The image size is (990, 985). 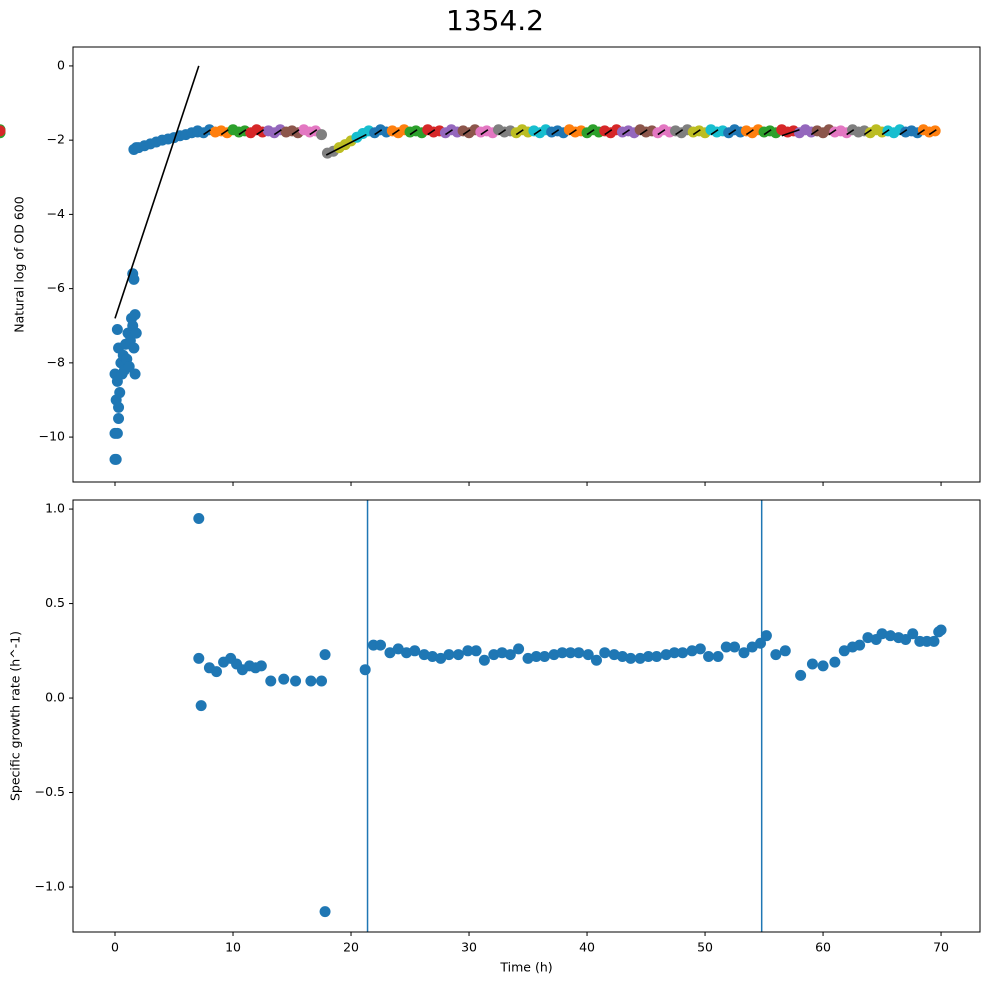 I want to click on y-tick-label: 0.0, so click(x=55, y=697).